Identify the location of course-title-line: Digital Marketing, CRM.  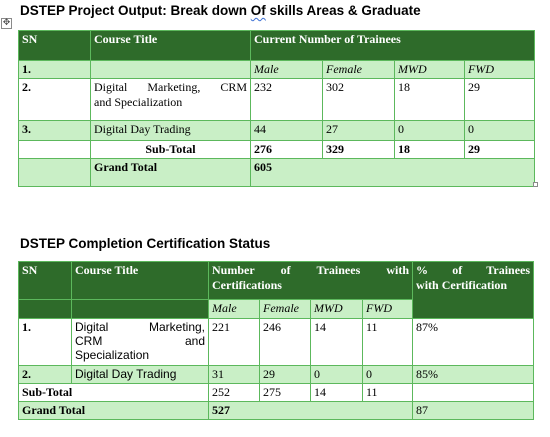
(170, 87).